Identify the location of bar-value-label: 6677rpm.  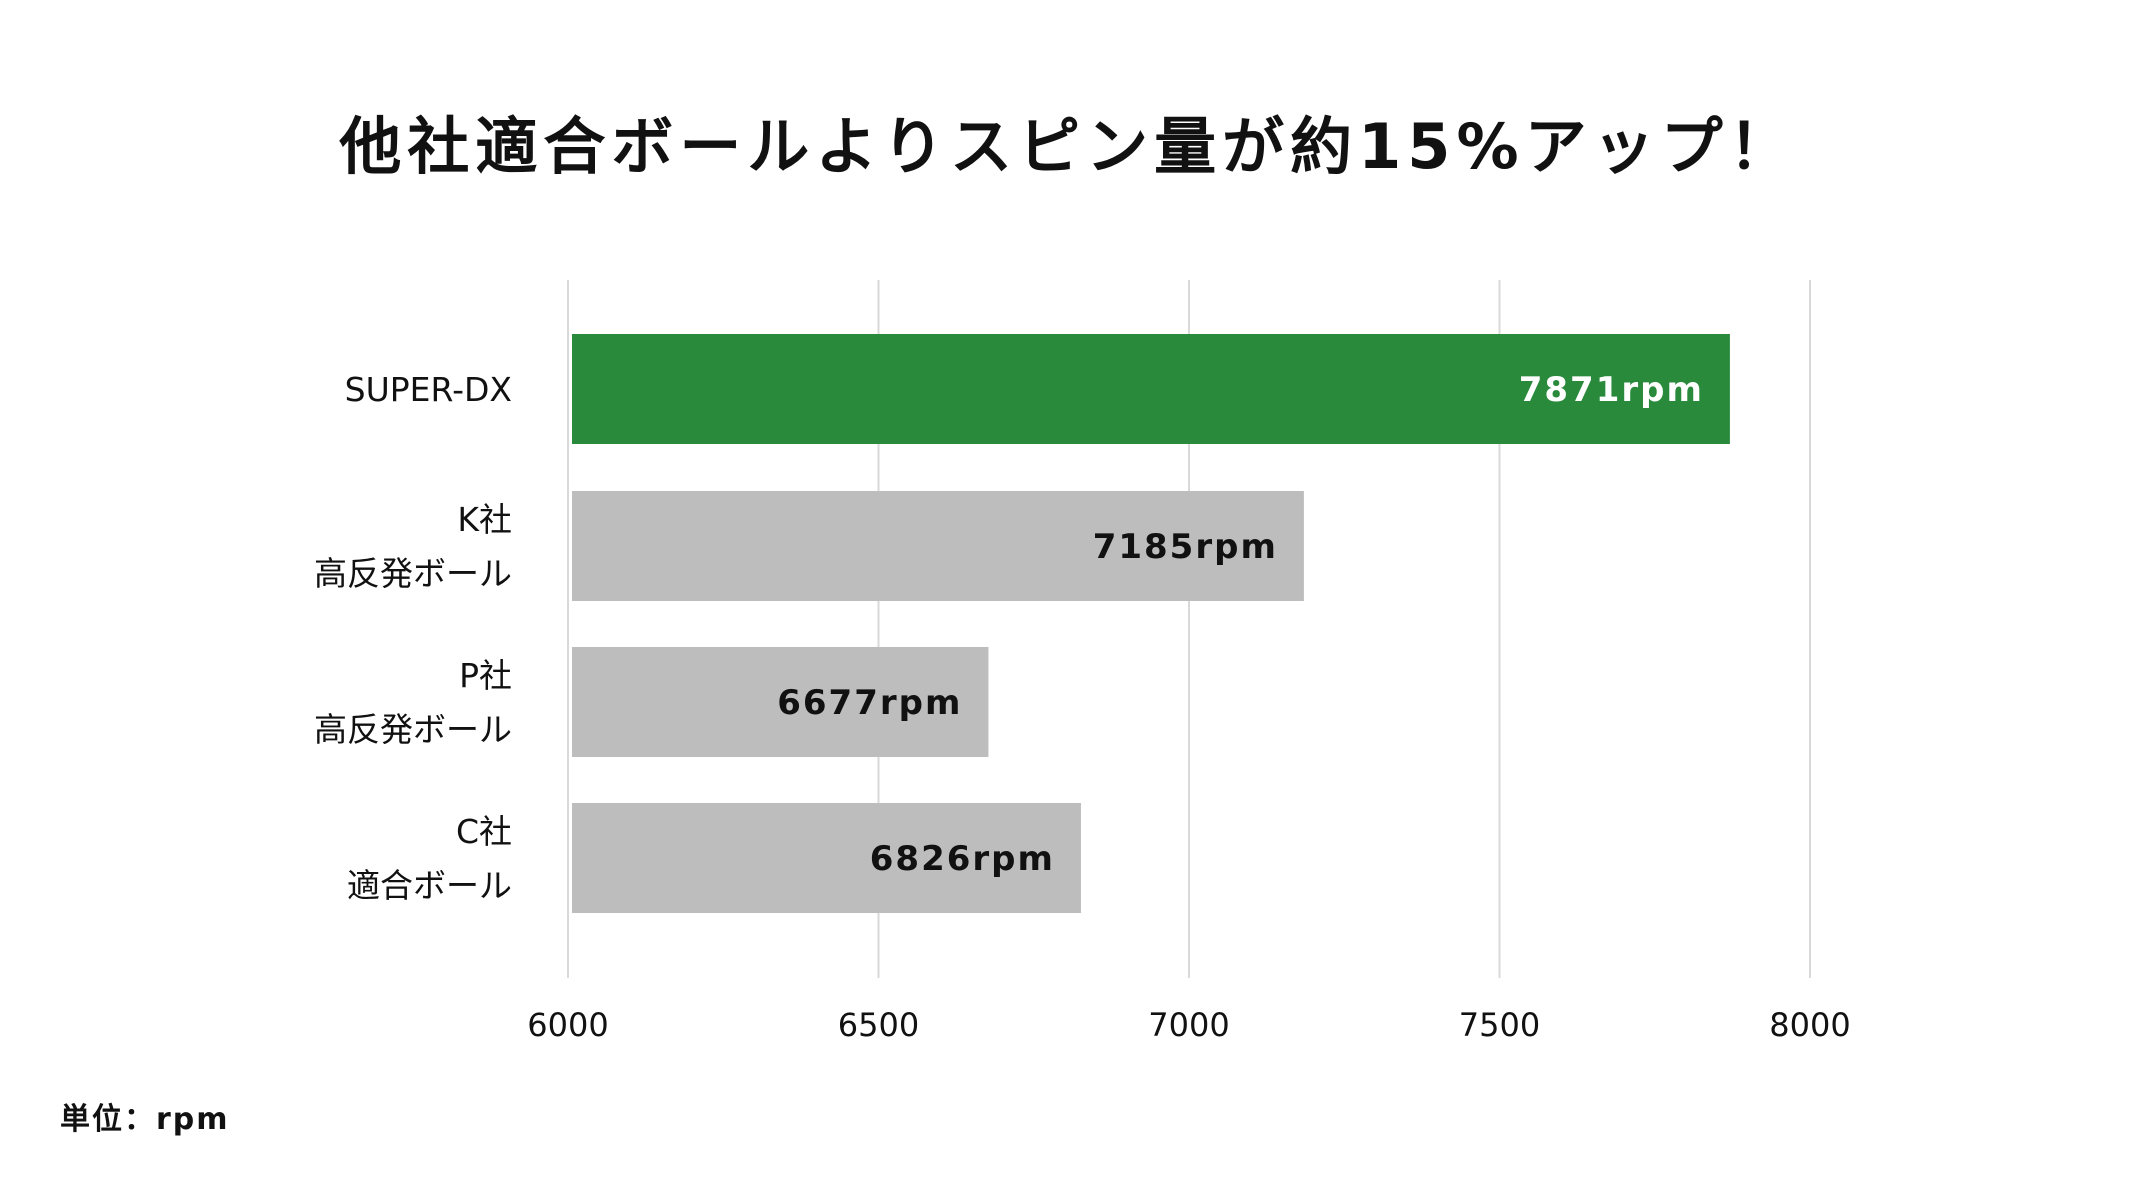
(869, 703).